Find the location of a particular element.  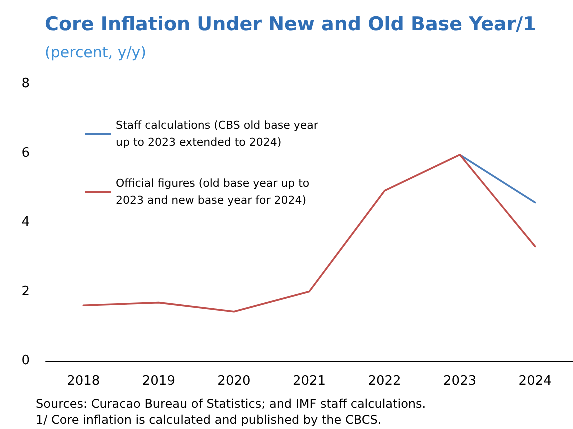

x-tick-label: 2019 is located at coordinates (159, 381).